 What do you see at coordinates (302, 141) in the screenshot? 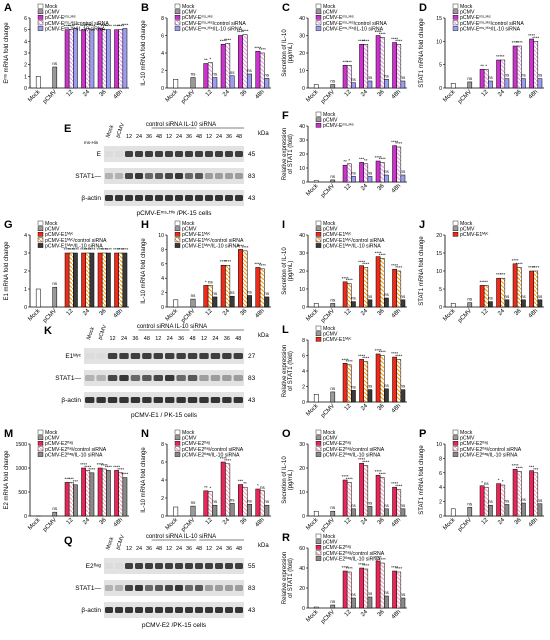
I see `y-tick-label: 30` at bounding box center [302, 141].